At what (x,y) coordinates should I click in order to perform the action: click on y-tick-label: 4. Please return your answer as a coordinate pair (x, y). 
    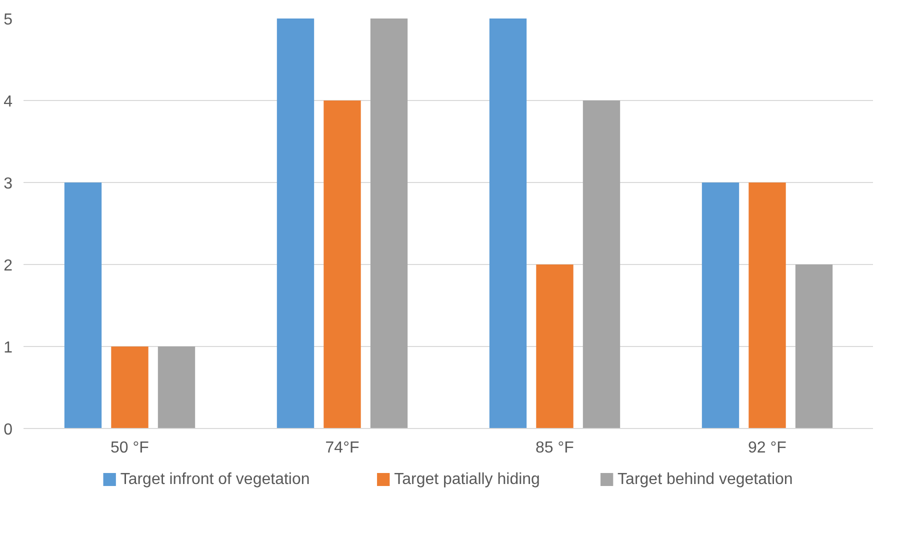
    Looking at the image, I should click on (8, 102).